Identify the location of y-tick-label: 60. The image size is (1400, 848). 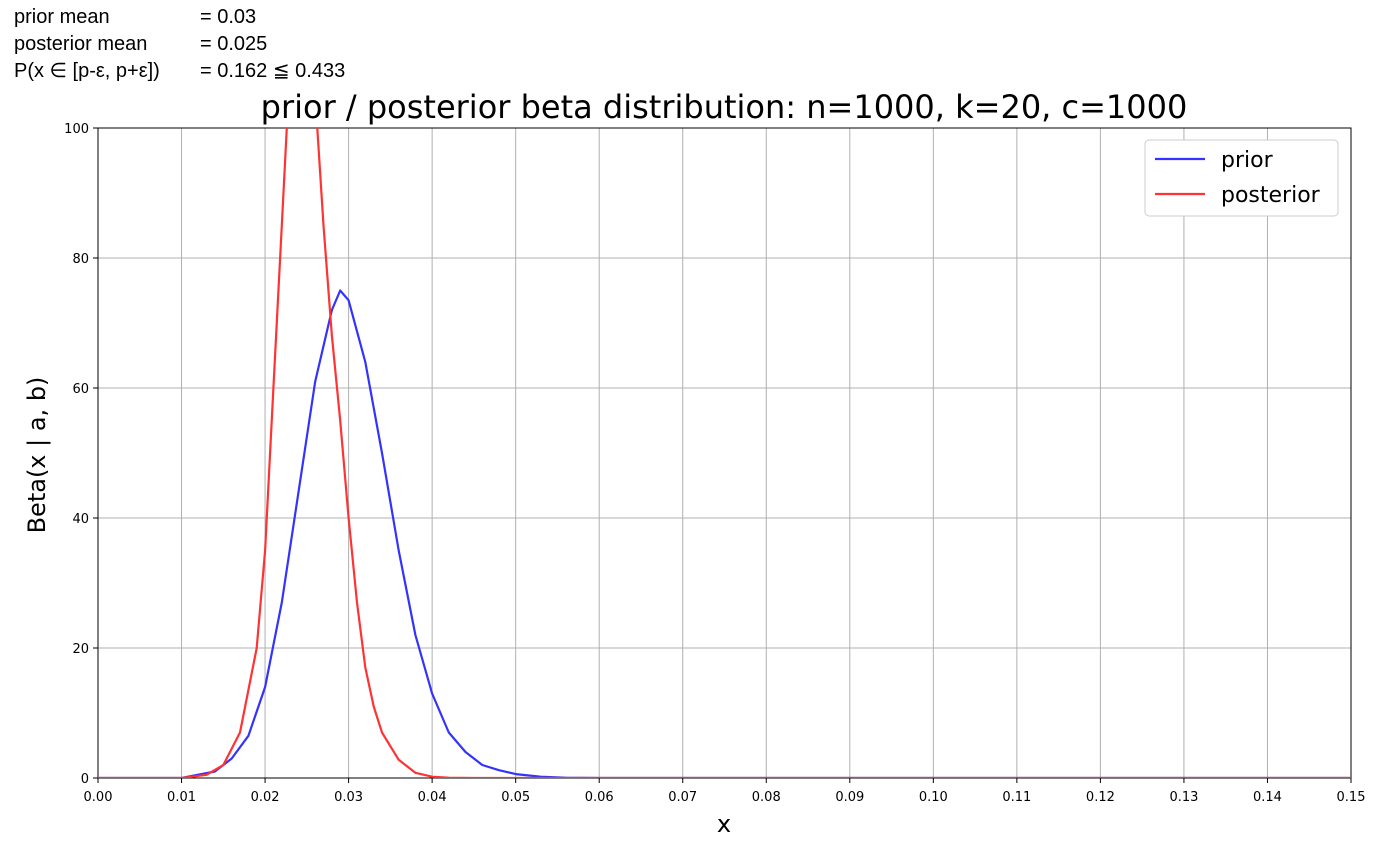
(80, 389).